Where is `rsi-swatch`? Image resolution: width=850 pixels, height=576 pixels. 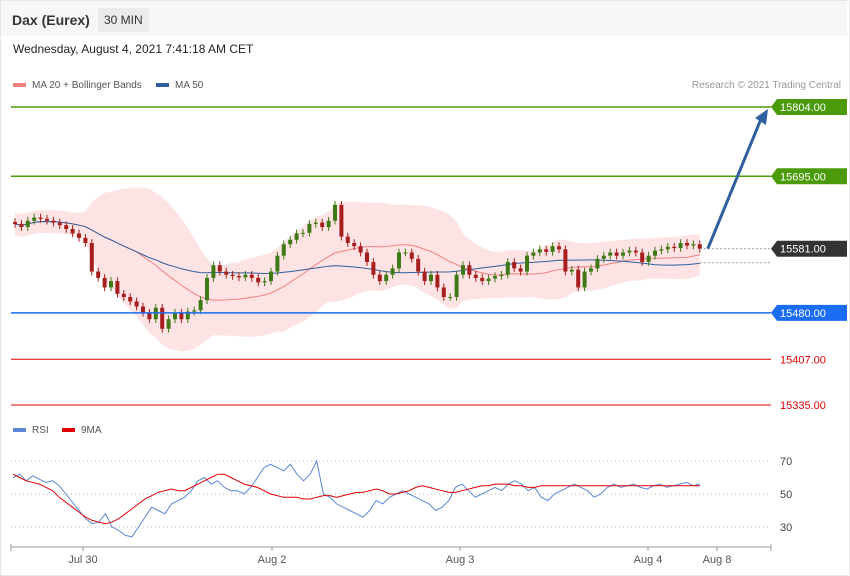 rsi-swatch is located at coordinates (19, 430).